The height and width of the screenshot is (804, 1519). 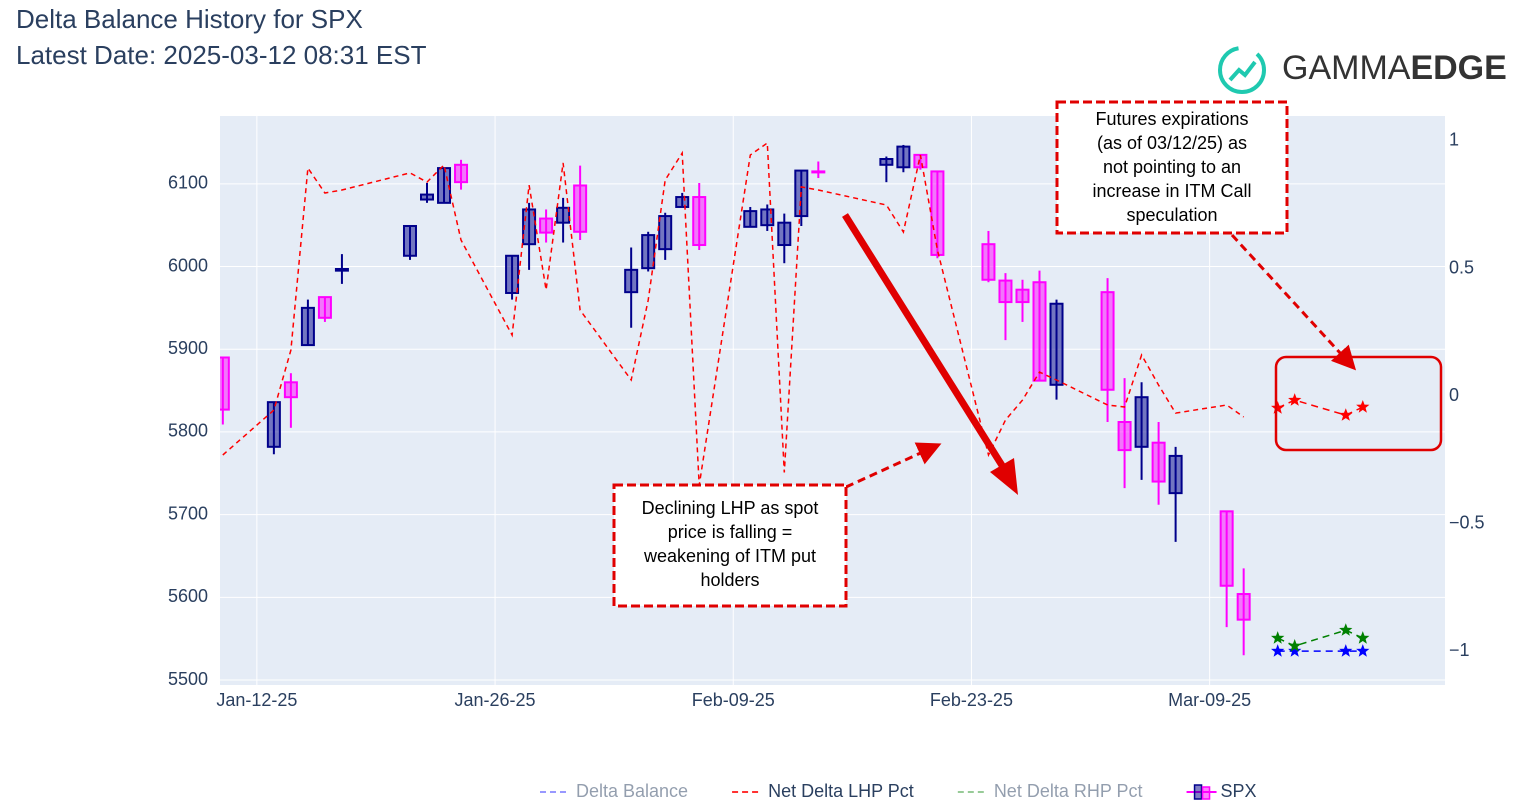 I want to click on x-tick-label: Jan-12-25, so click(x=256, y=700).